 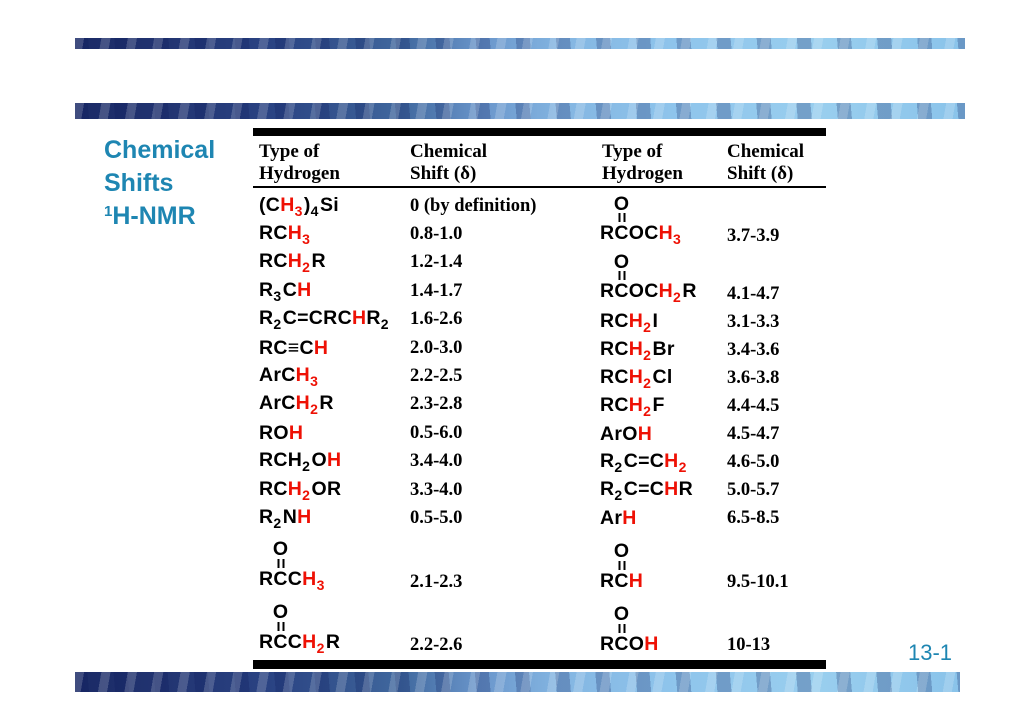 I want to click on hydrogen-type-formula: R2C=CRCHR2, so click(x=324, y=320).